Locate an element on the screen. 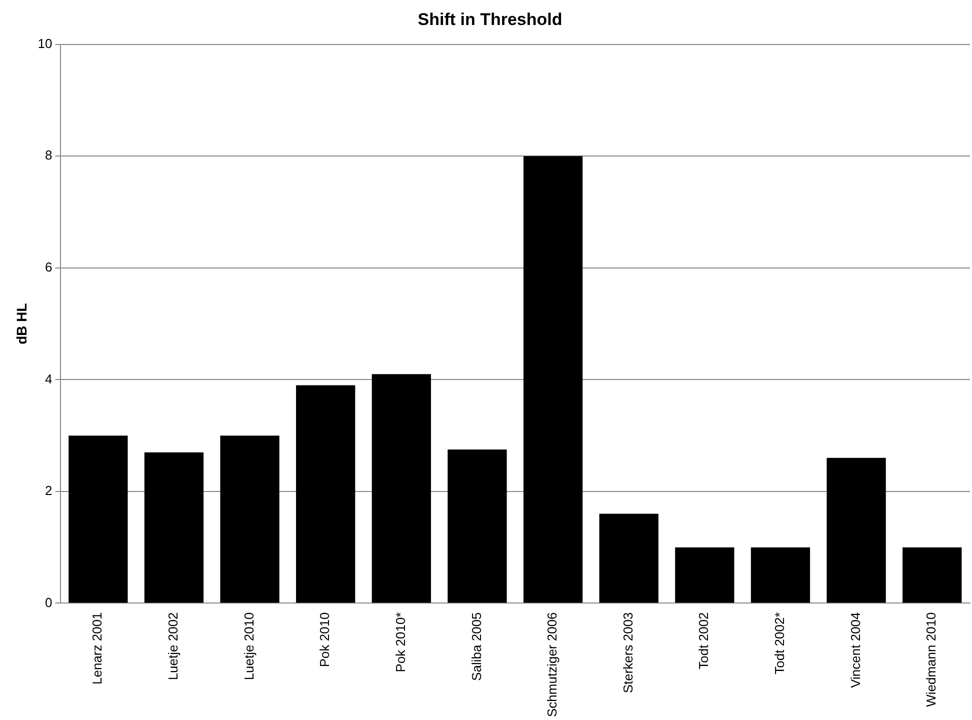 The image size is (972, 720). x-tick-label: Pok 2010* is located at coordinates (400, 642).